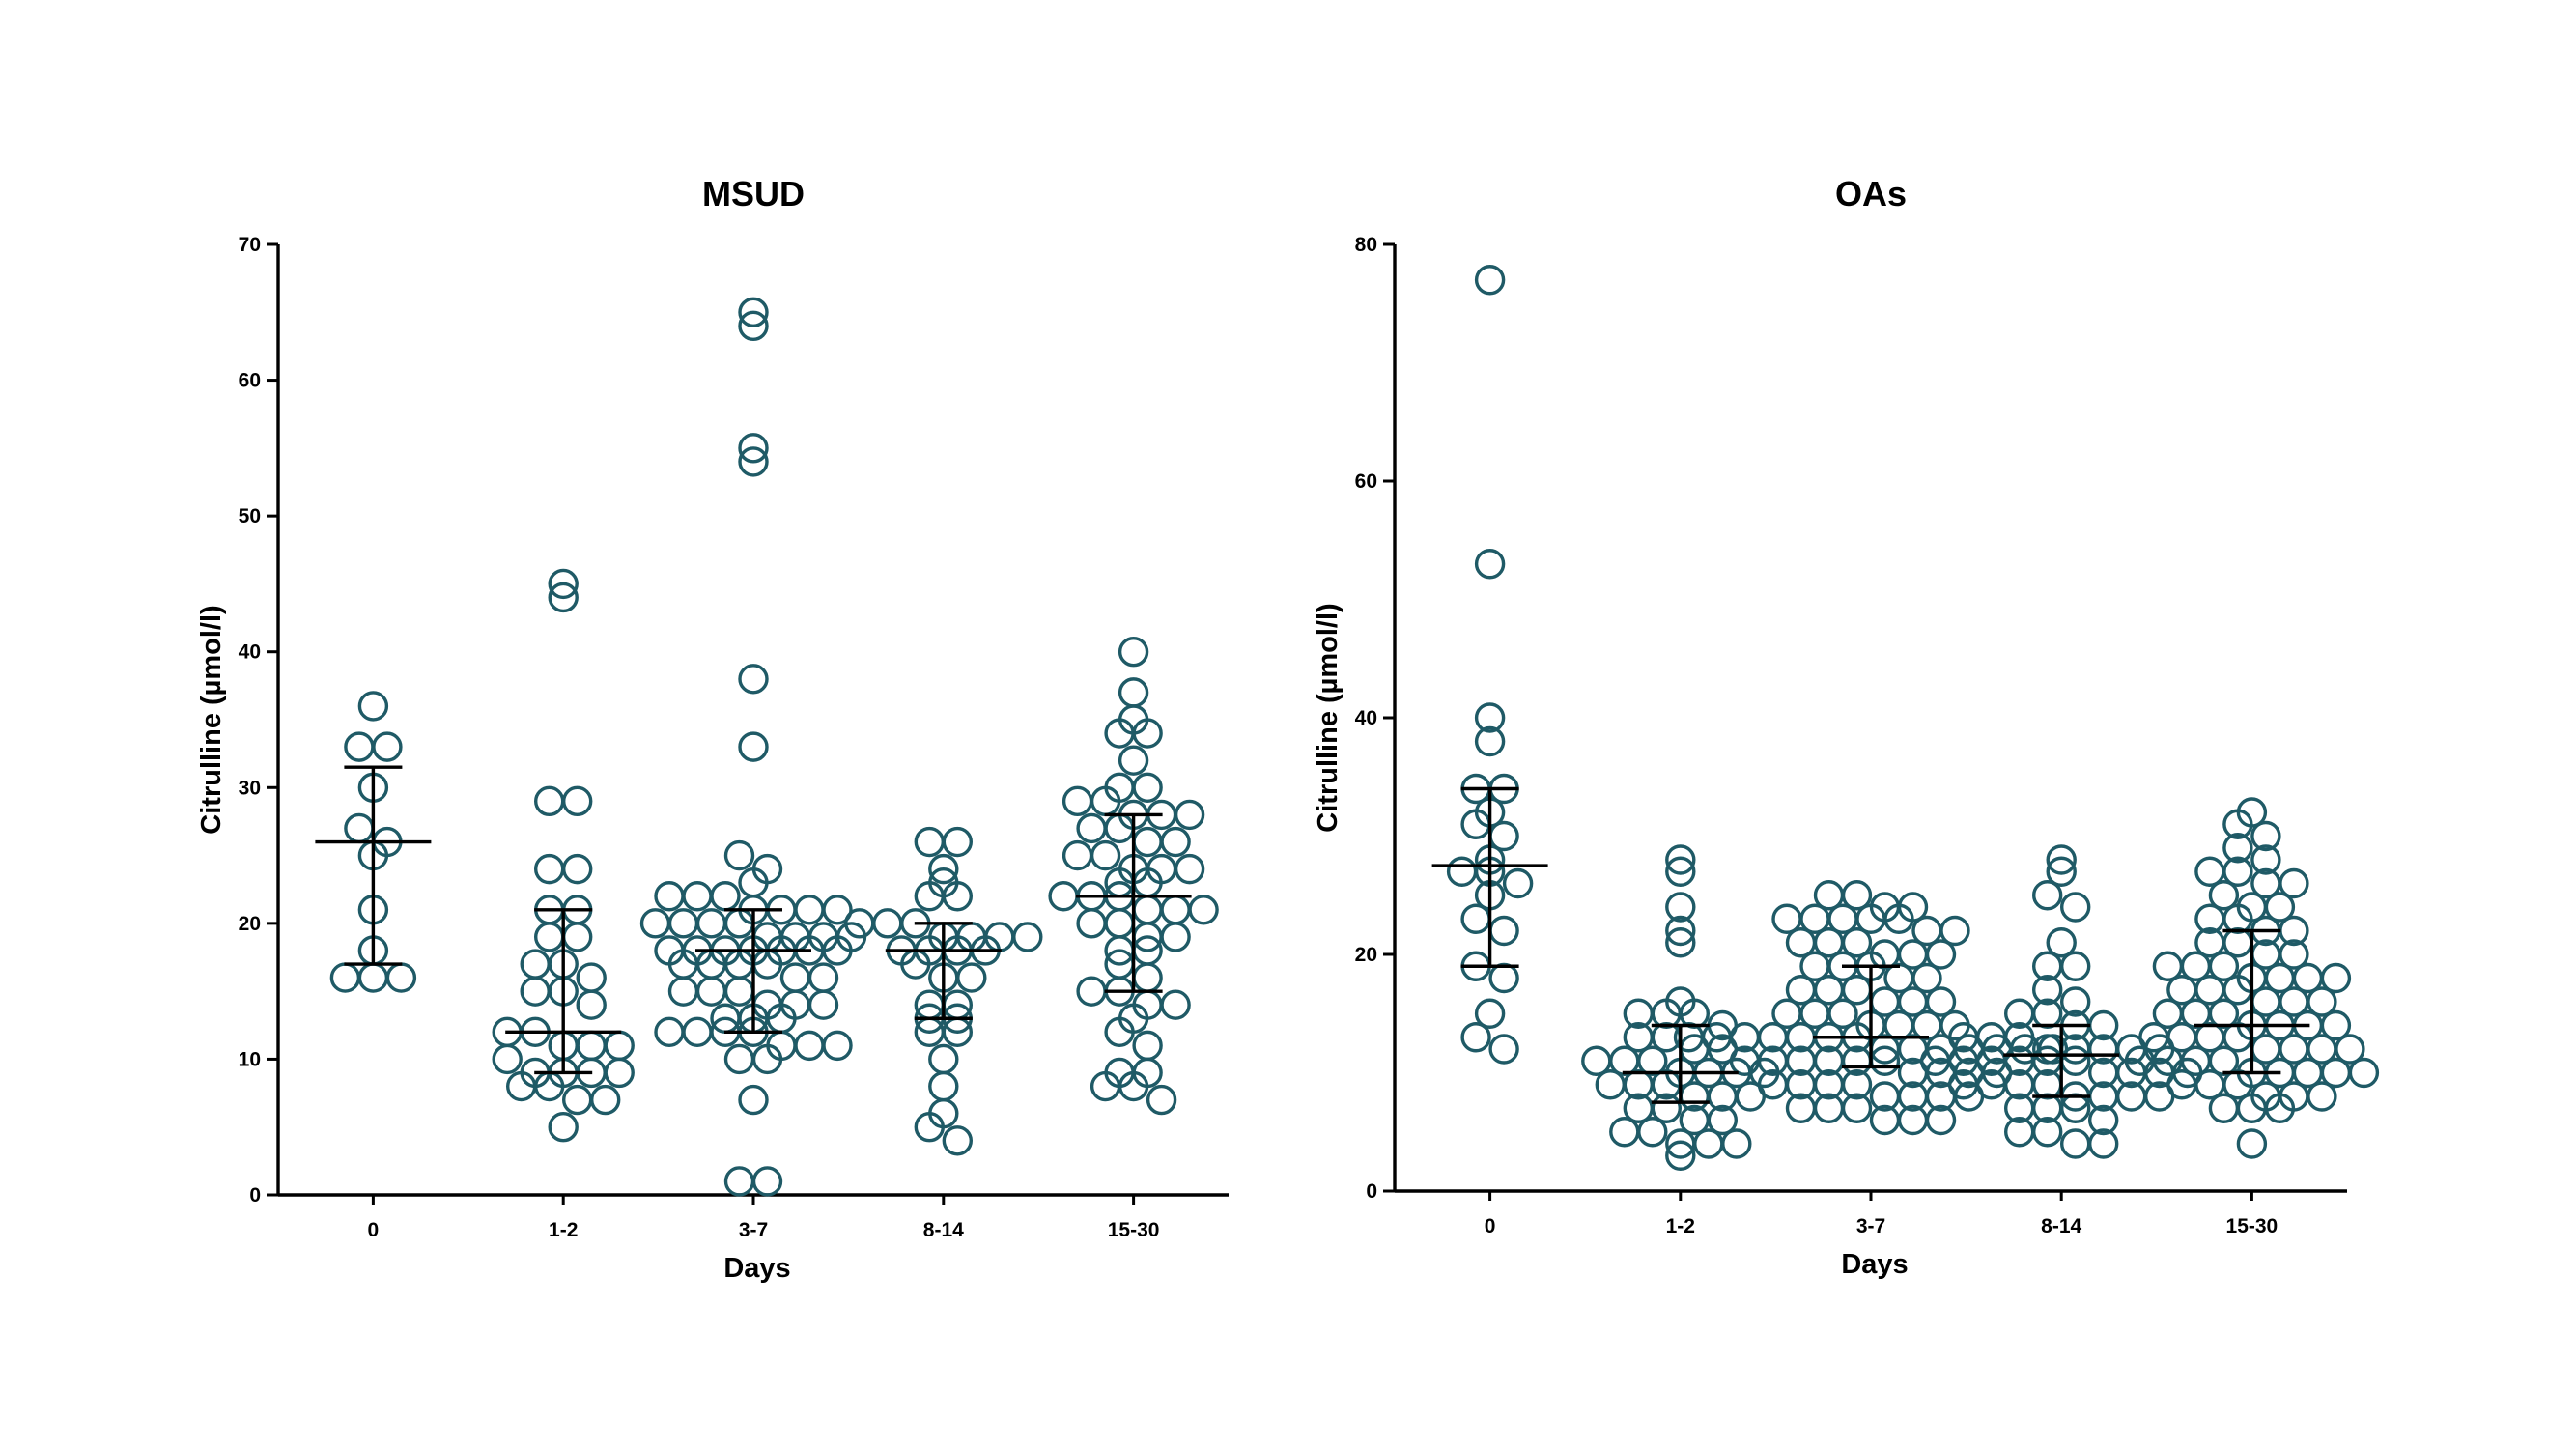 The height and width of the screenshot is (1449, 2576). I want to click on y-tick-label: 40, so click(250, 652).